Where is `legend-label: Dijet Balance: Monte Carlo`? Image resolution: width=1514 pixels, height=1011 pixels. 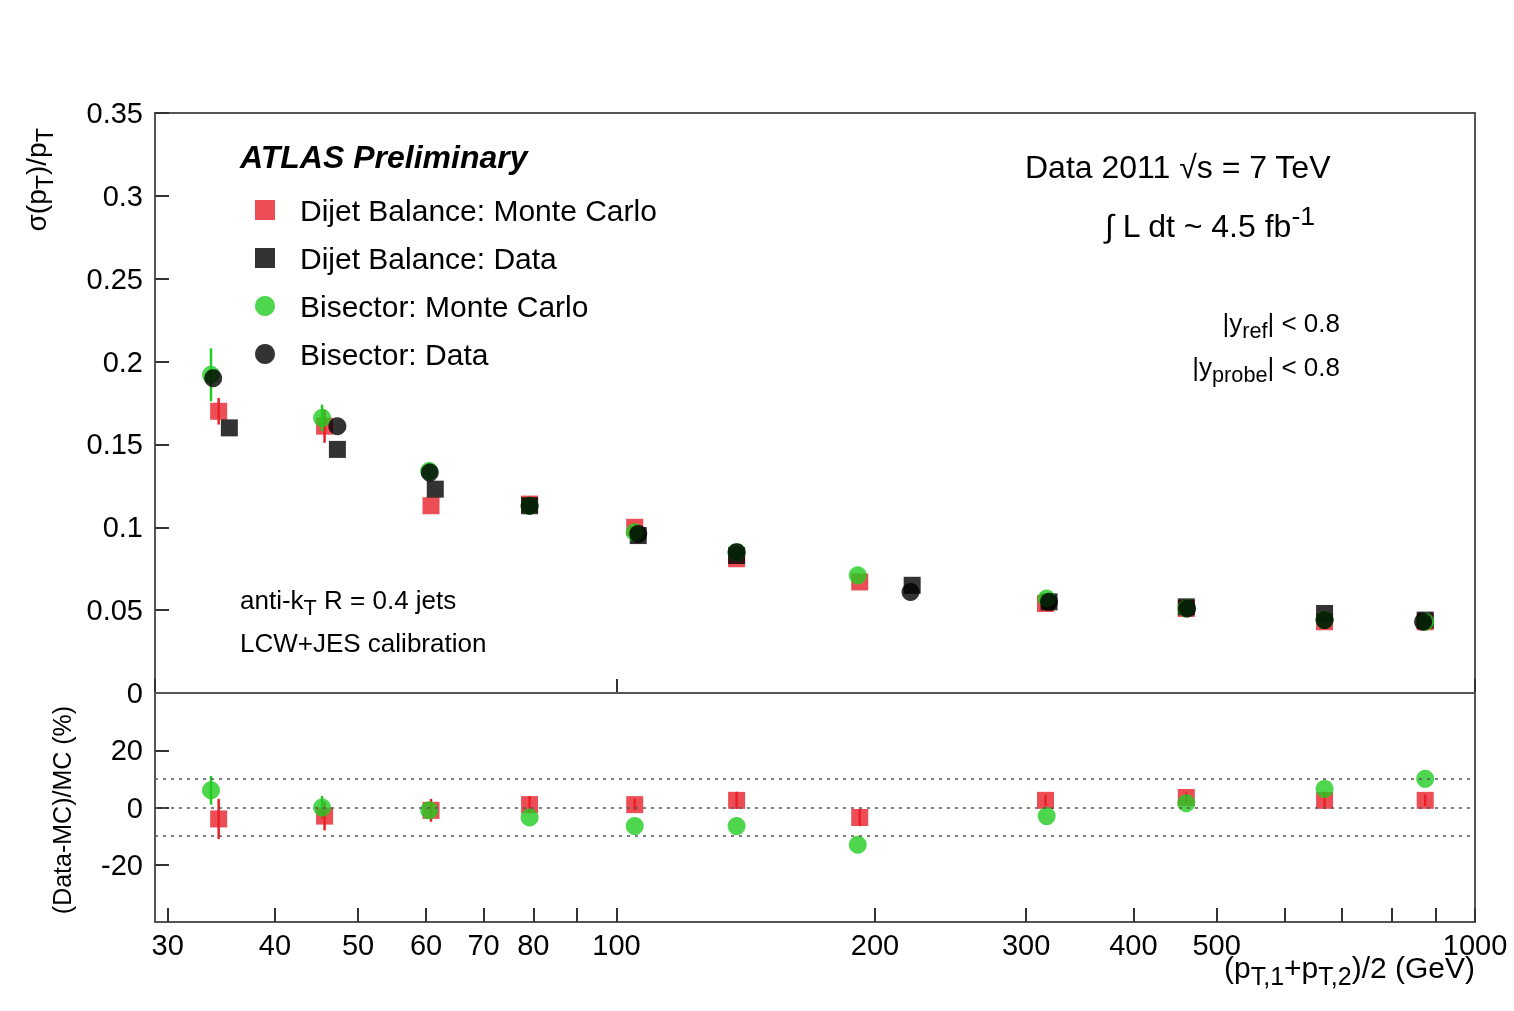 legend-label: Dijet Balance: Monte Carlo is located at coordinates (478, 210).